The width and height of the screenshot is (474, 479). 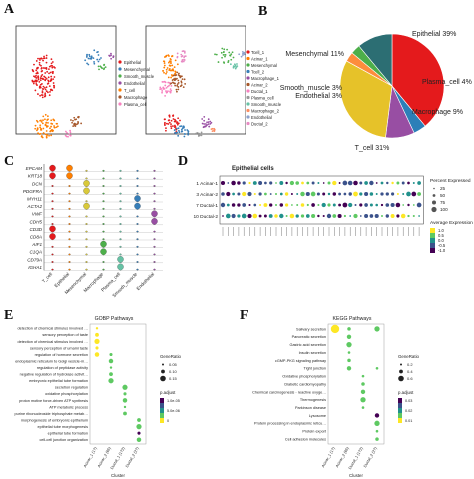 What do you see at coordinates (62, 368) in the screenshot?
I see `enrich-pathway-label: regulation of peptidase activity` at bounding box center [62, 368].